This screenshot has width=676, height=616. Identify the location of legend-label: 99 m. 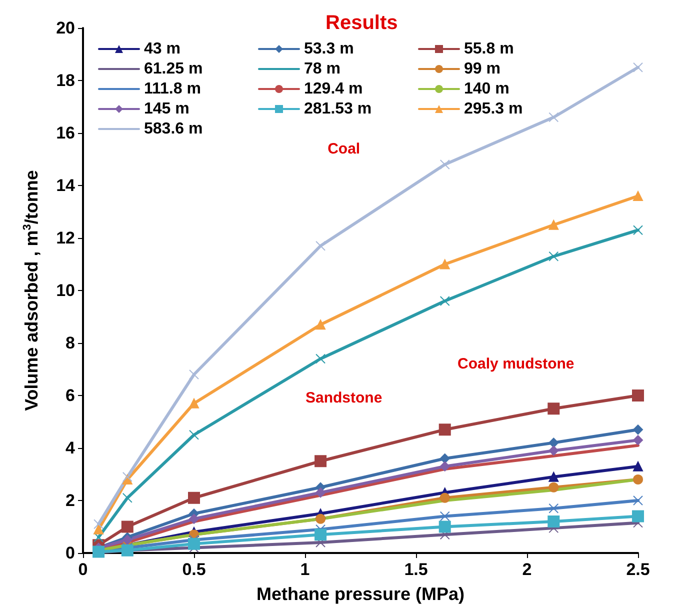
(482, 69).